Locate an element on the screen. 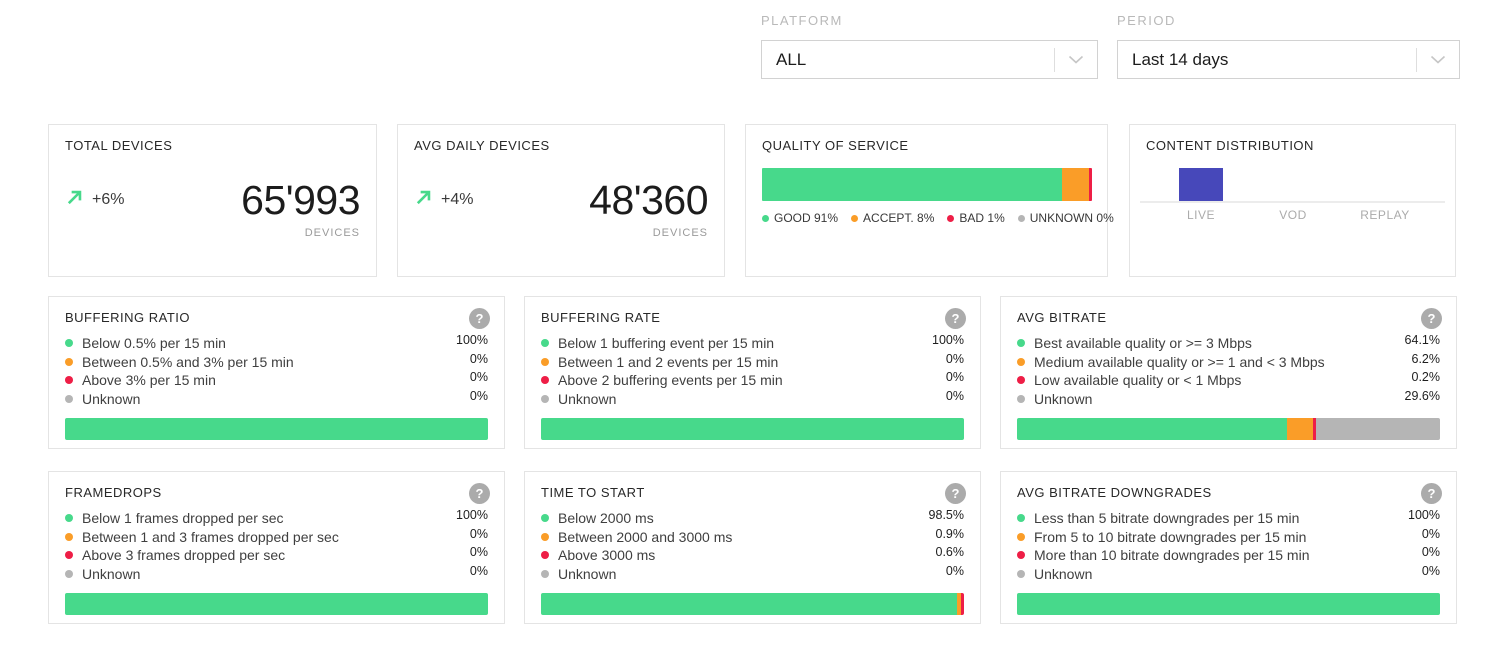 The image size is (1500, 653). qos-legend-text: ACCEPT. 8% is located at coordinates (899, 218).